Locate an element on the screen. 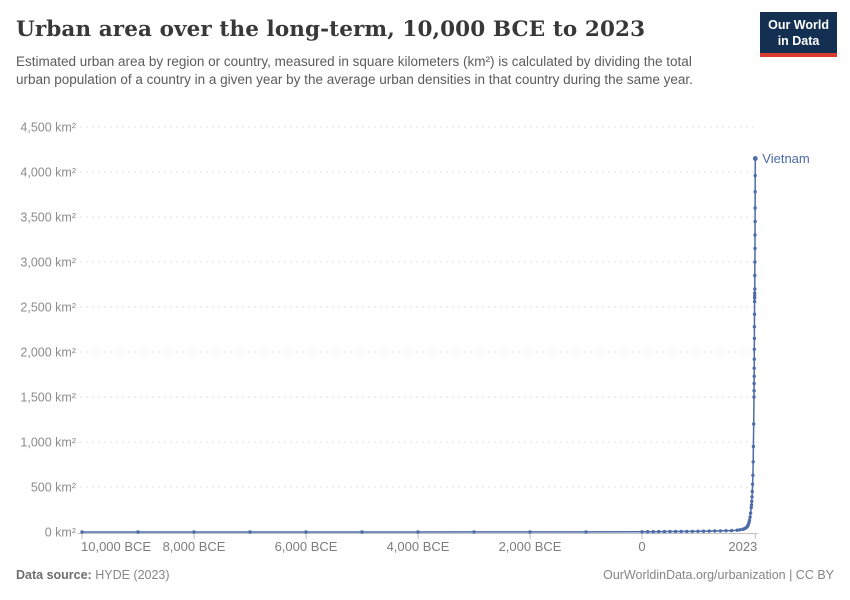 The image size is (850, 600). owid-logo-line1: Our World is located at coordinates (798, 25).